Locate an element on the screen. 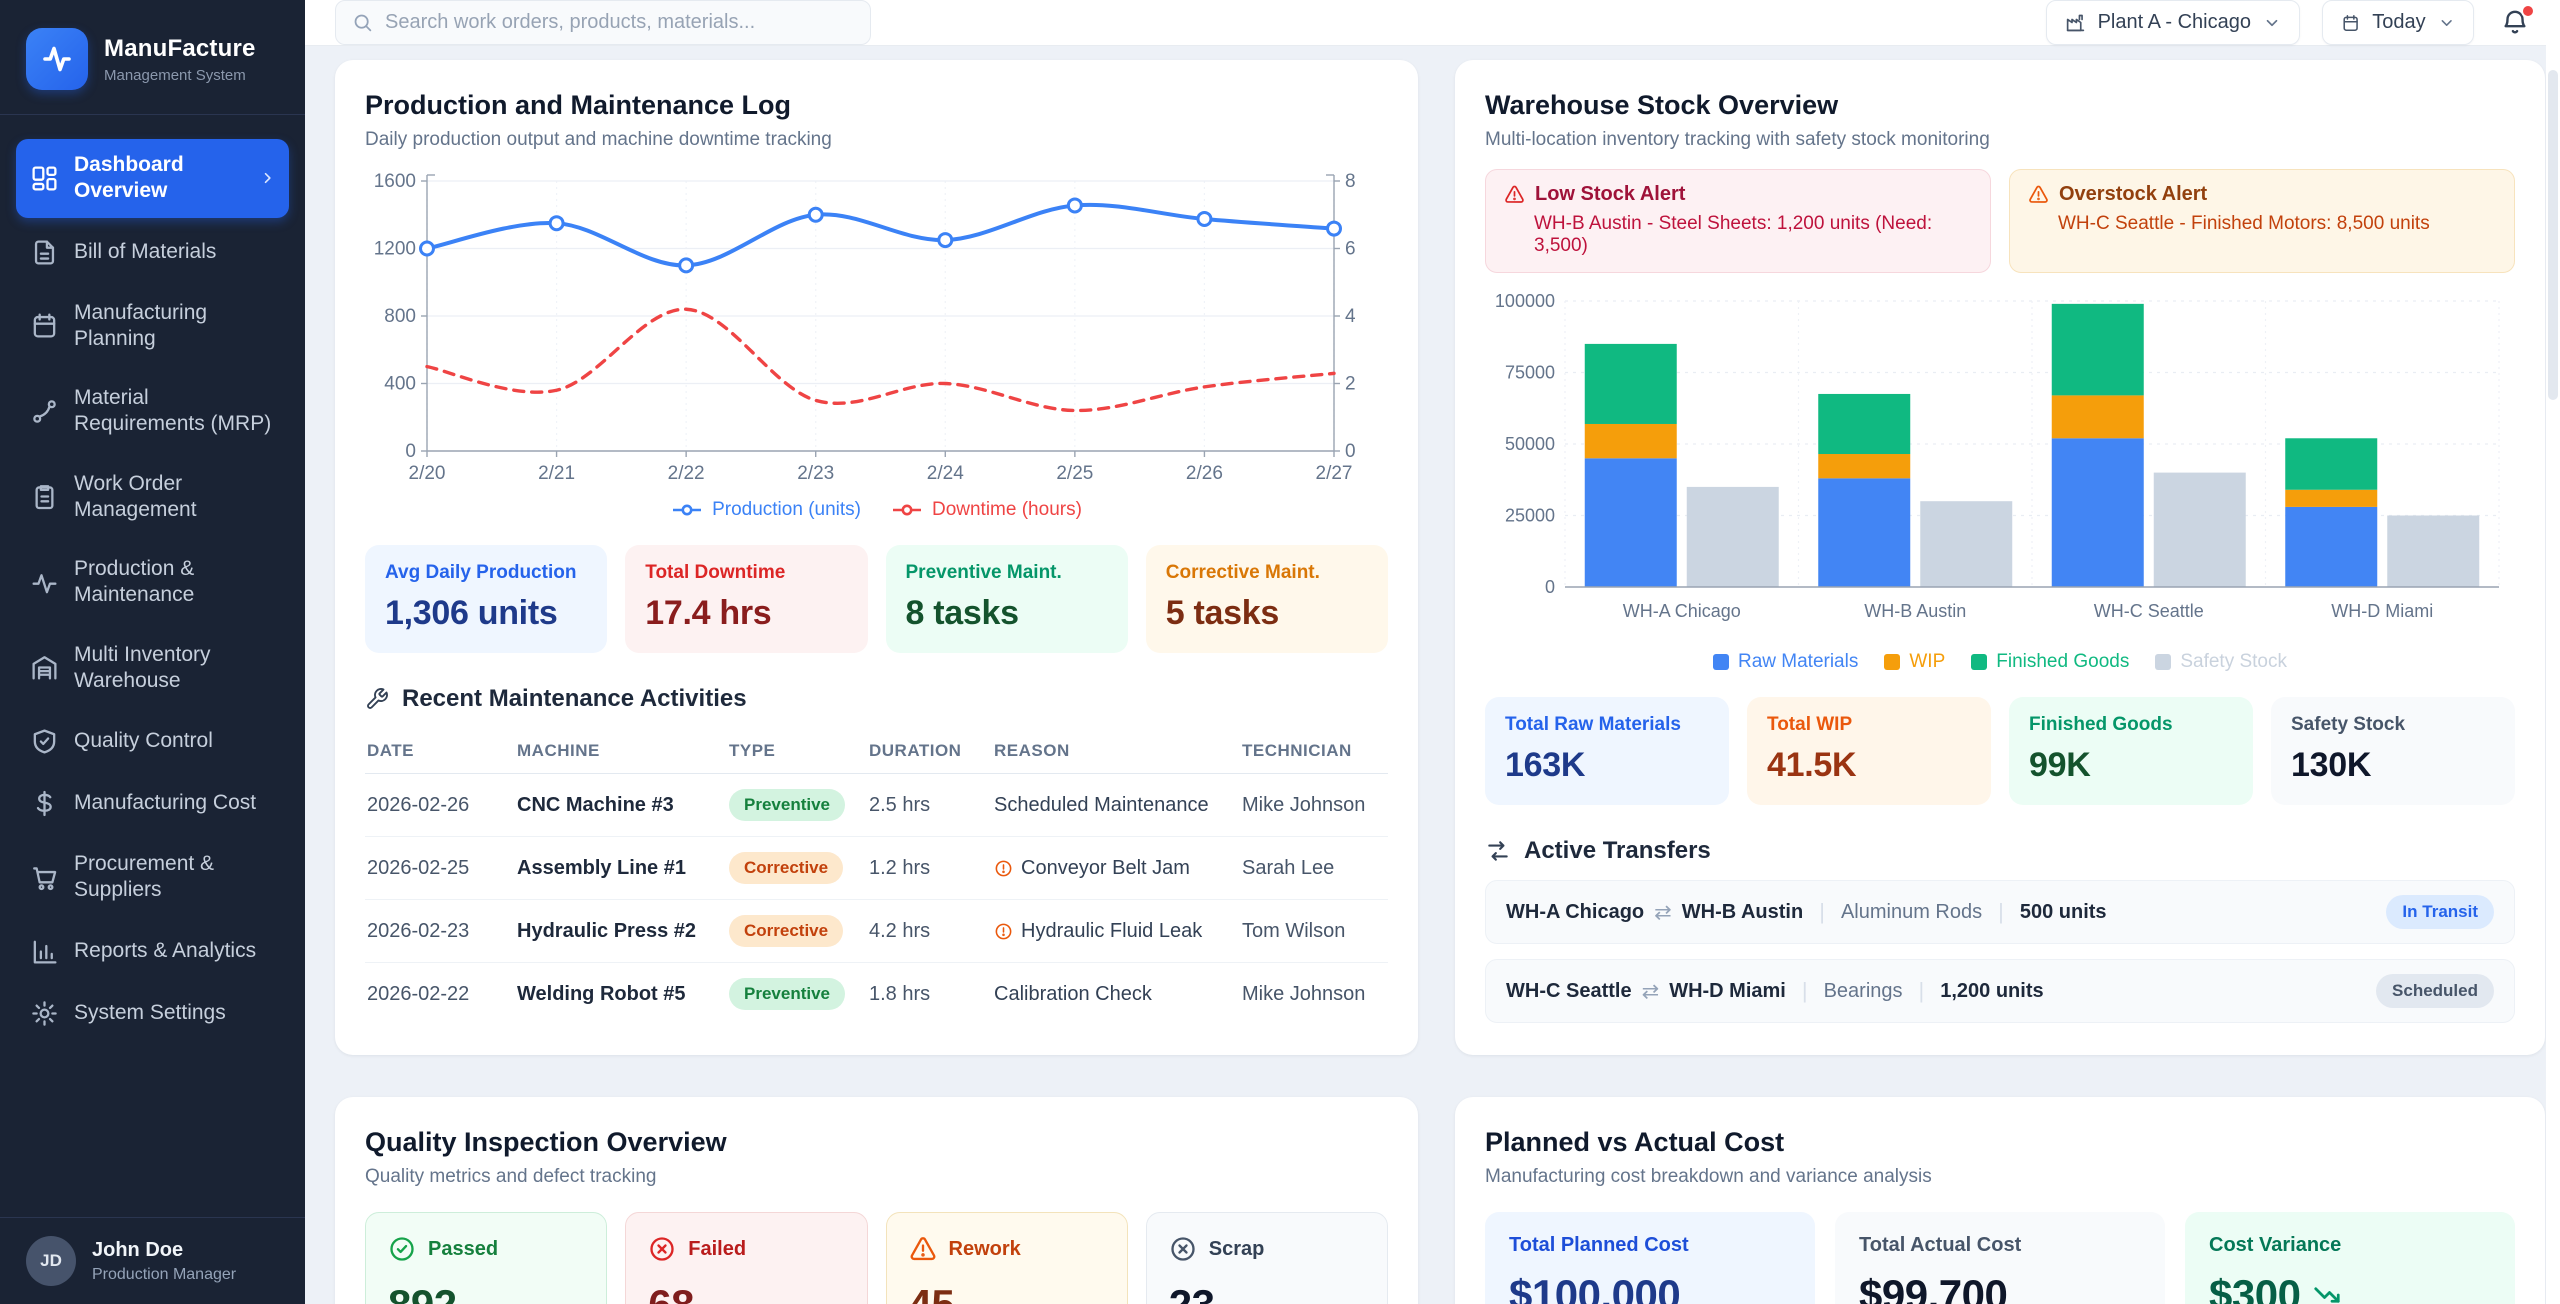 The image size is (2560, 1304). svg-text: 2/20 is located at coordinates (427, 473).